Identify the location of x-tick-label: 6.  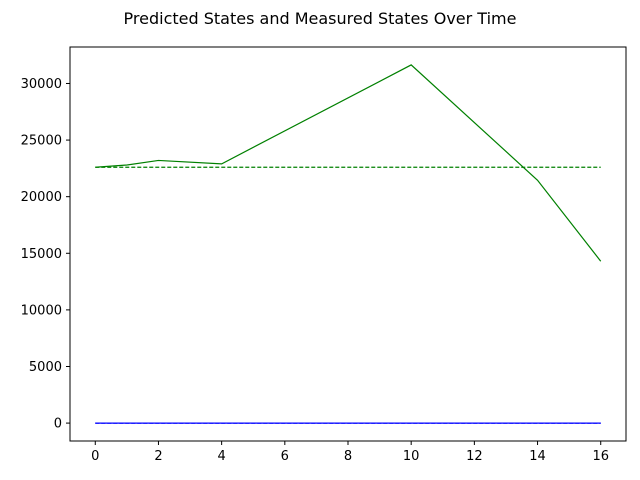
(285, 456).